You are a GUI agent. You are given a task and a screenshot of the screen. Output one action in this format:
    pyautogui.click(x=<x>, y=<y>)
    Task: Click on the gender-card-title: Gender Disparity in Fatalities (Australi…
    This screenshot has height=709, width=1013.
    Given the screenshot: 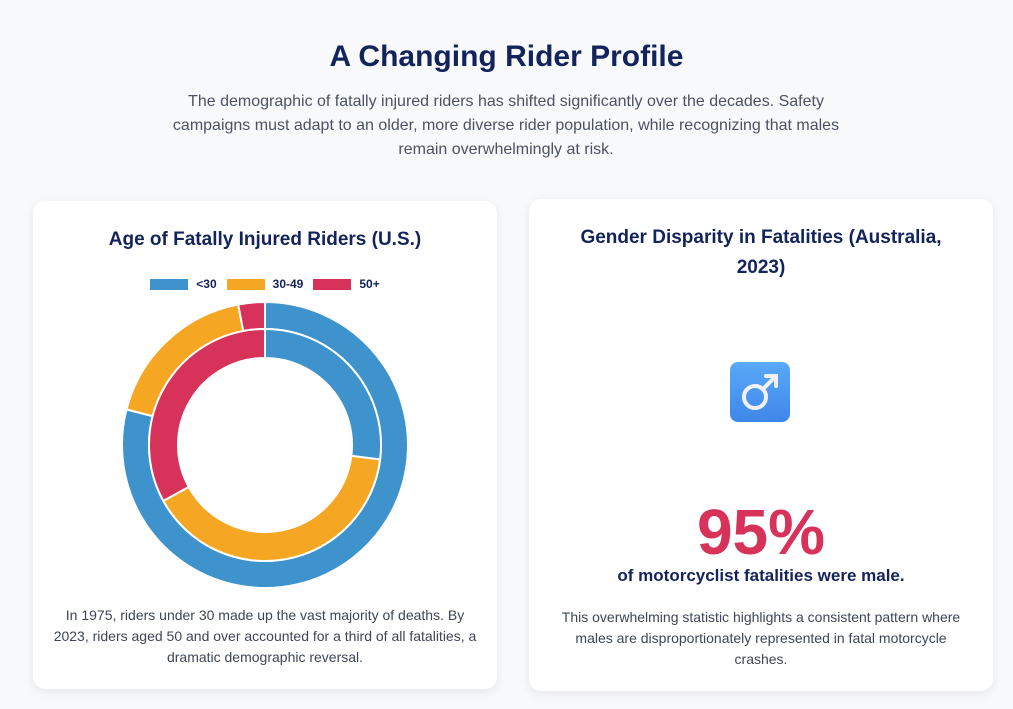 What is the action you would take?
    pyautogui.click(x=761, y=252)
    